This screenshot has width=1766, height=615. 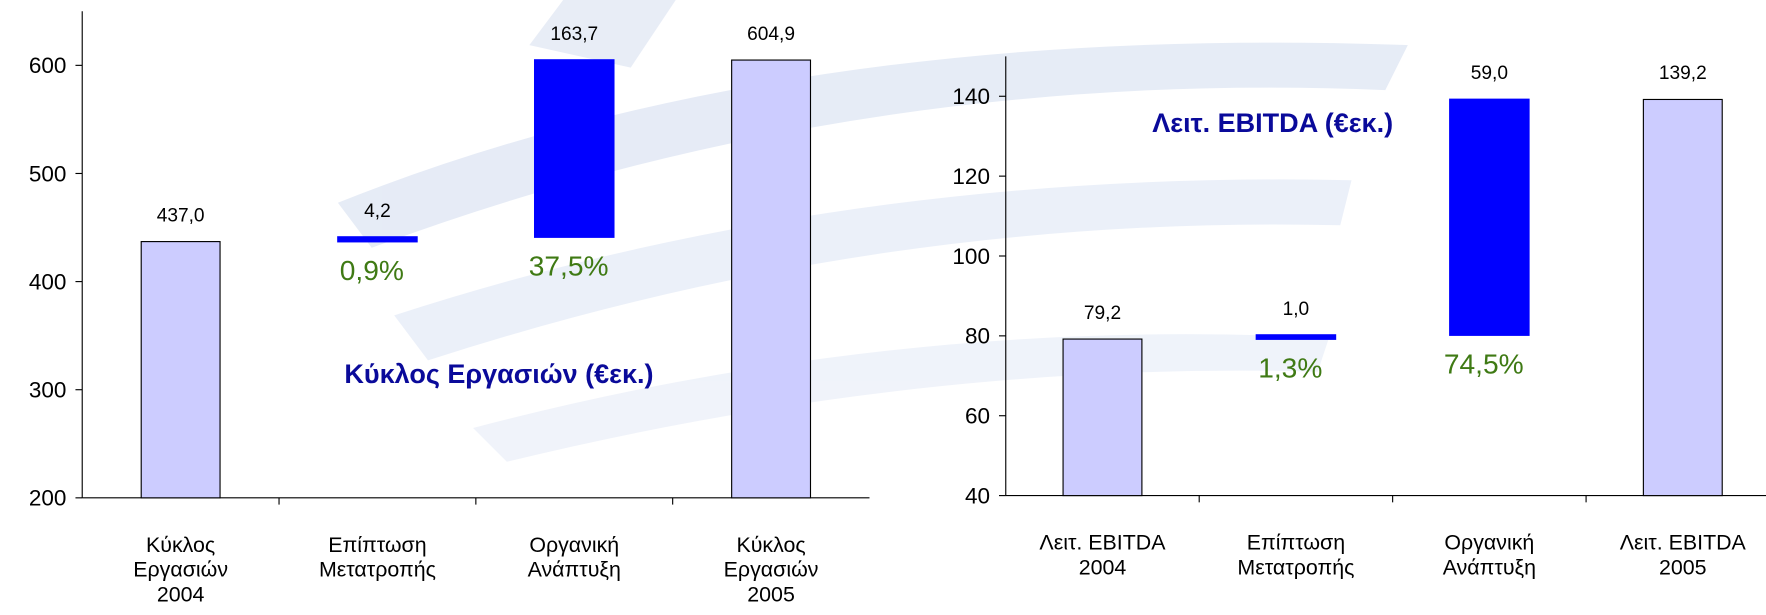 I want to click on value-label: 163,7, so click(x=574, y=34).